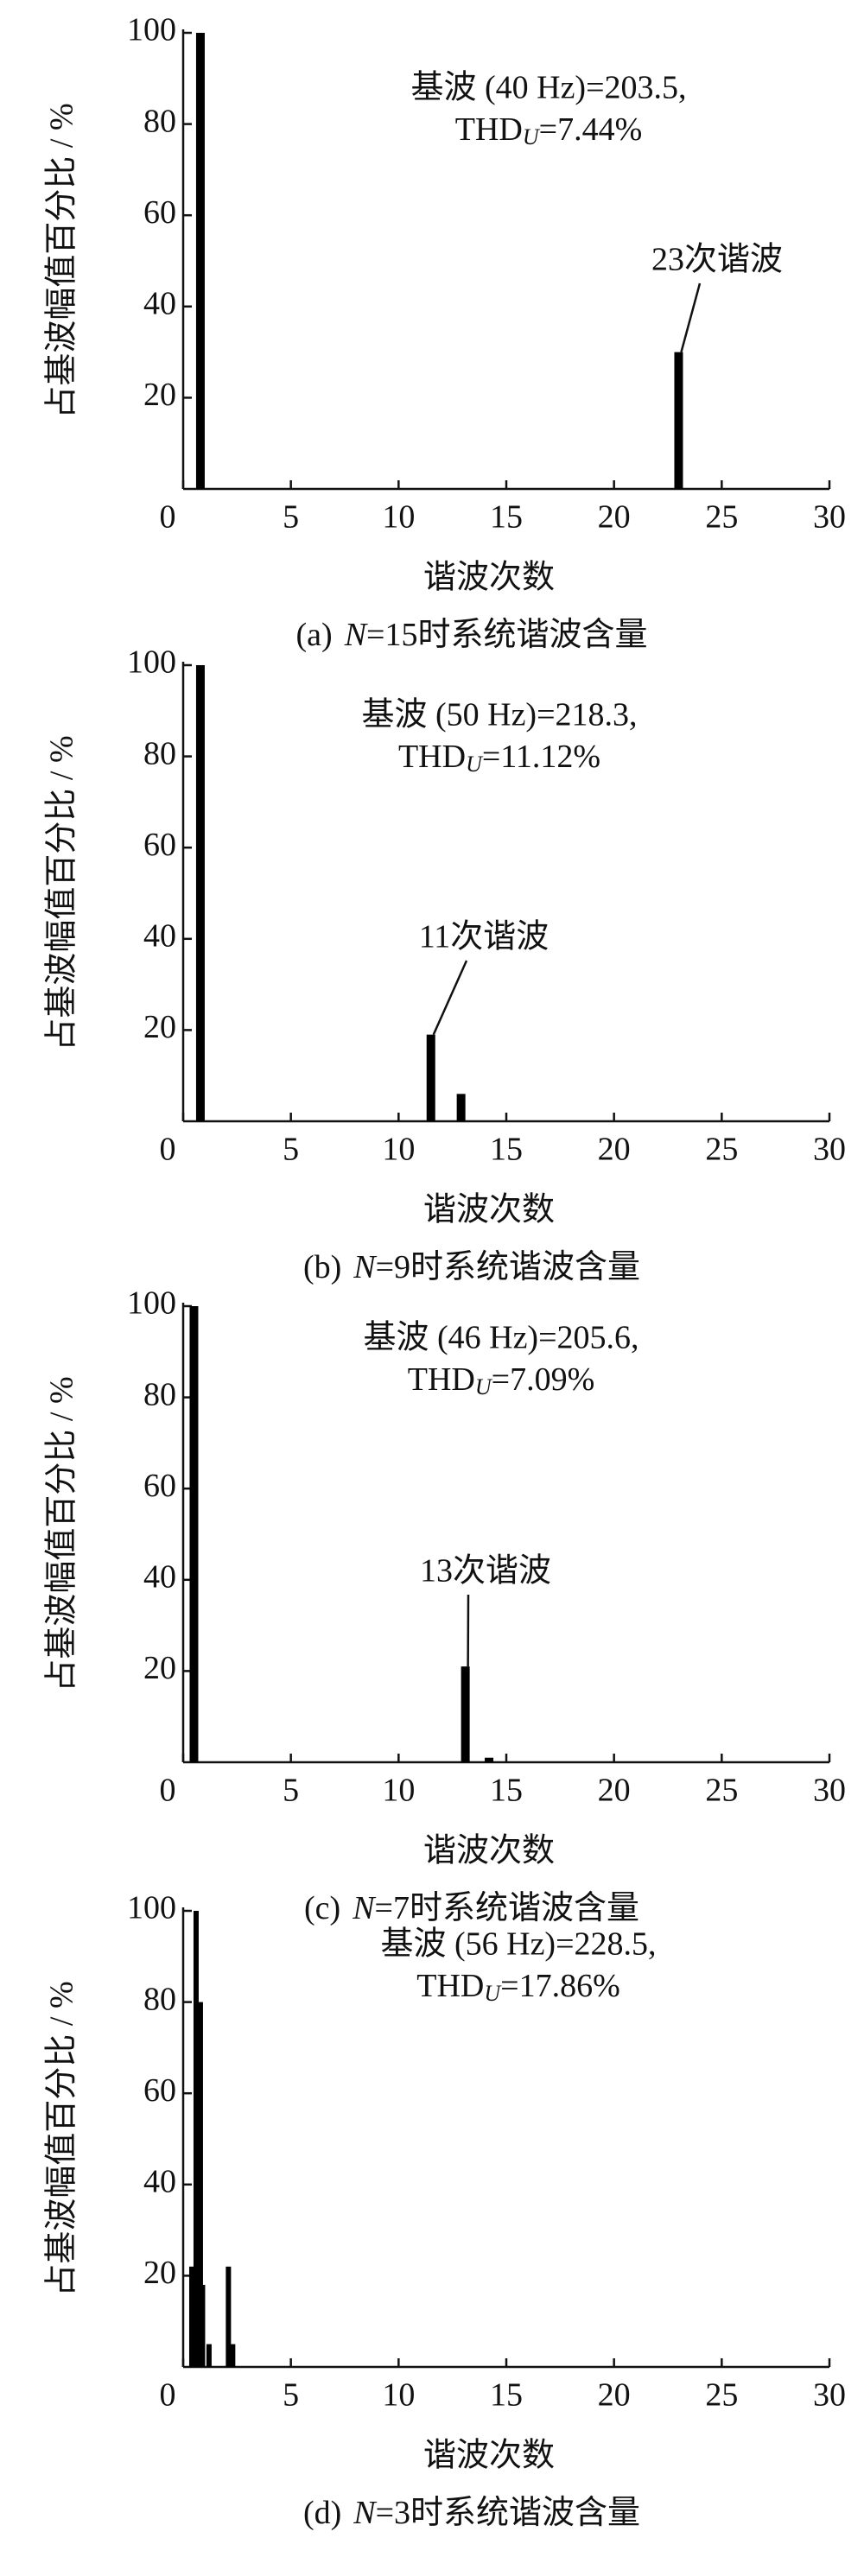 The width and height of the screenshot is (864, 2576). Describe the element at coordinates (484, 937) in the screenshot. I see `callout-label: 11次谐波` at that location.